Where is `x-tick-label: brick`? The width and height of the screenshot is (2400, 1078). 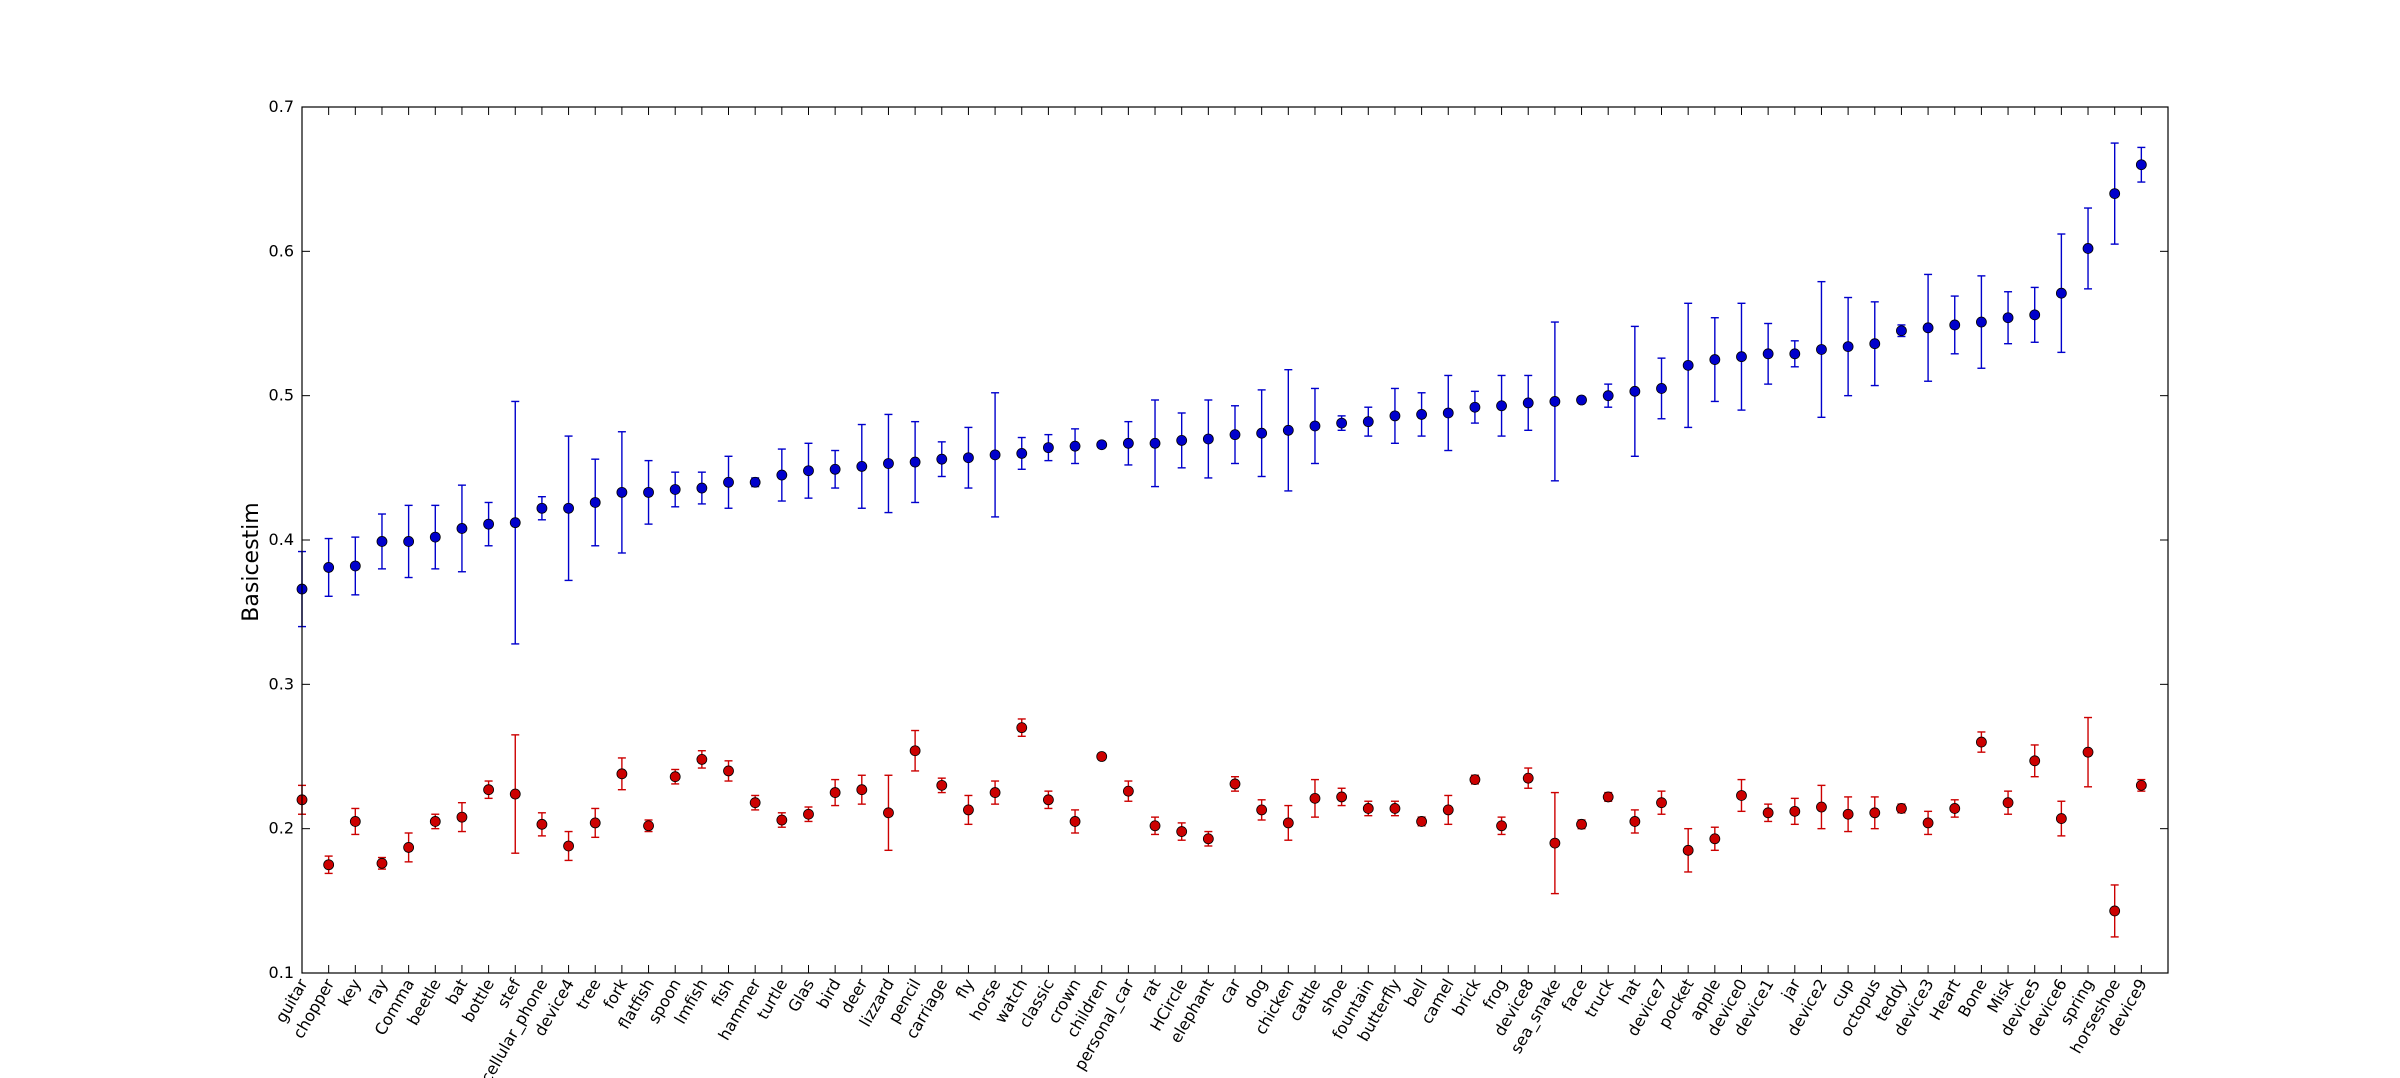 x-tick-label: brick is located at coordinates (1466, 997).